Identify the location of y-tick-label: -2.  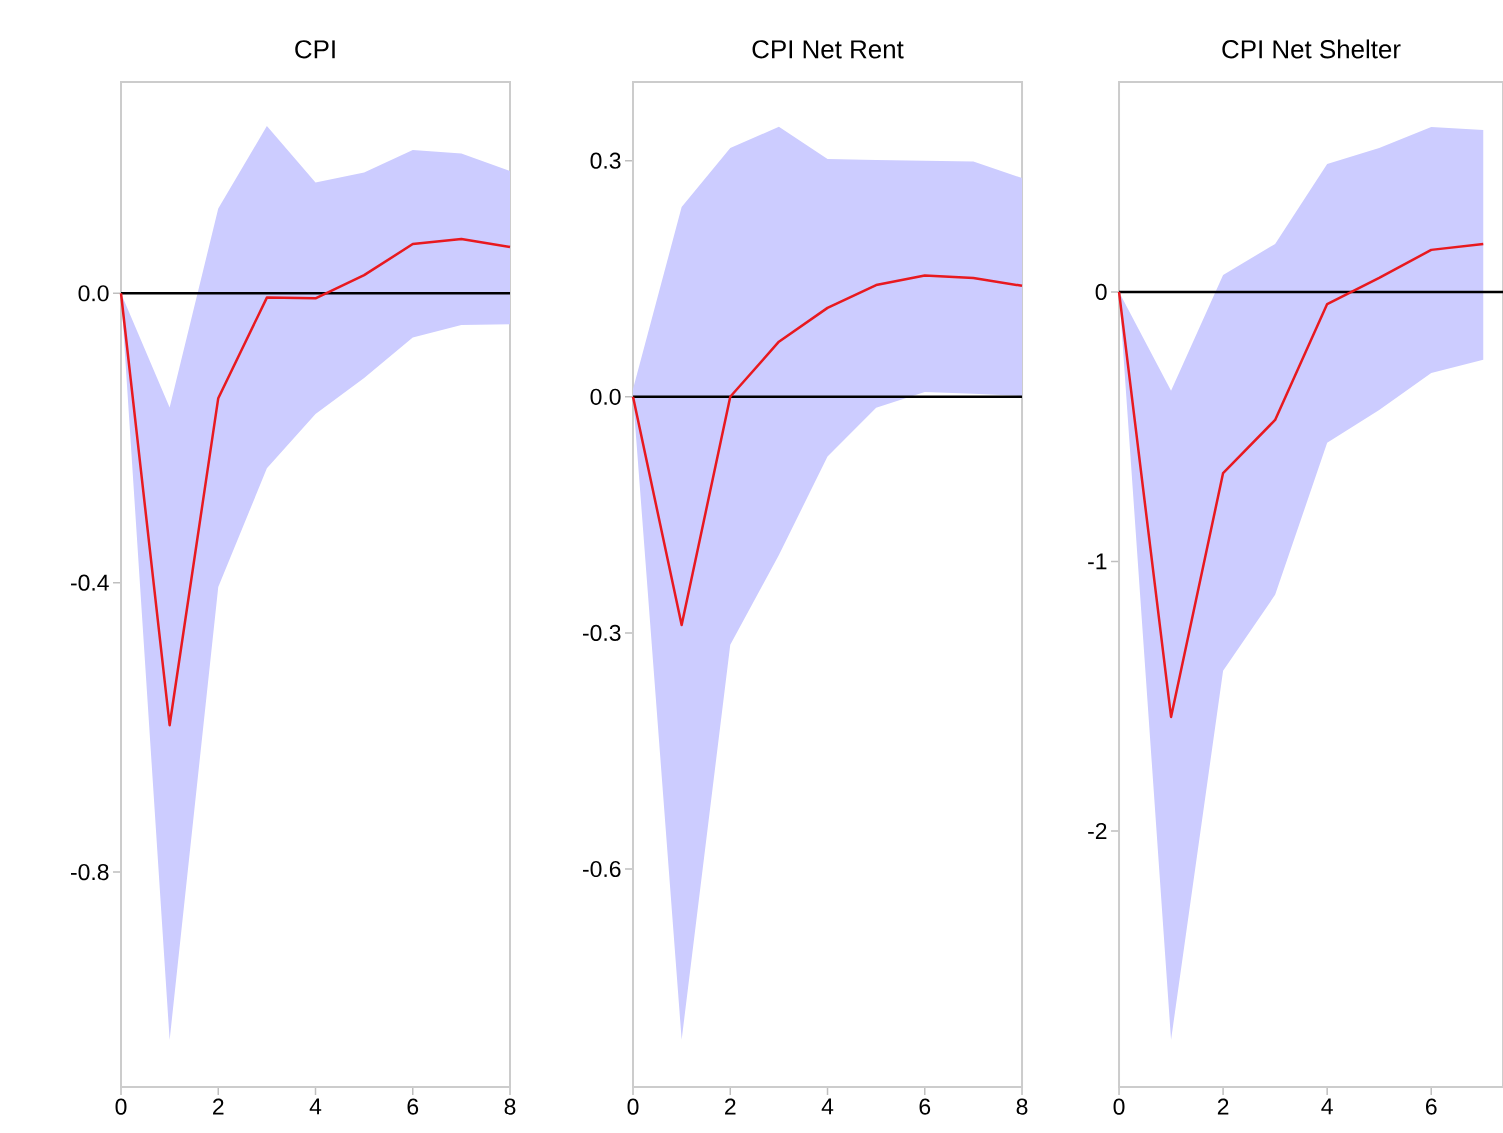
(1097, 830).